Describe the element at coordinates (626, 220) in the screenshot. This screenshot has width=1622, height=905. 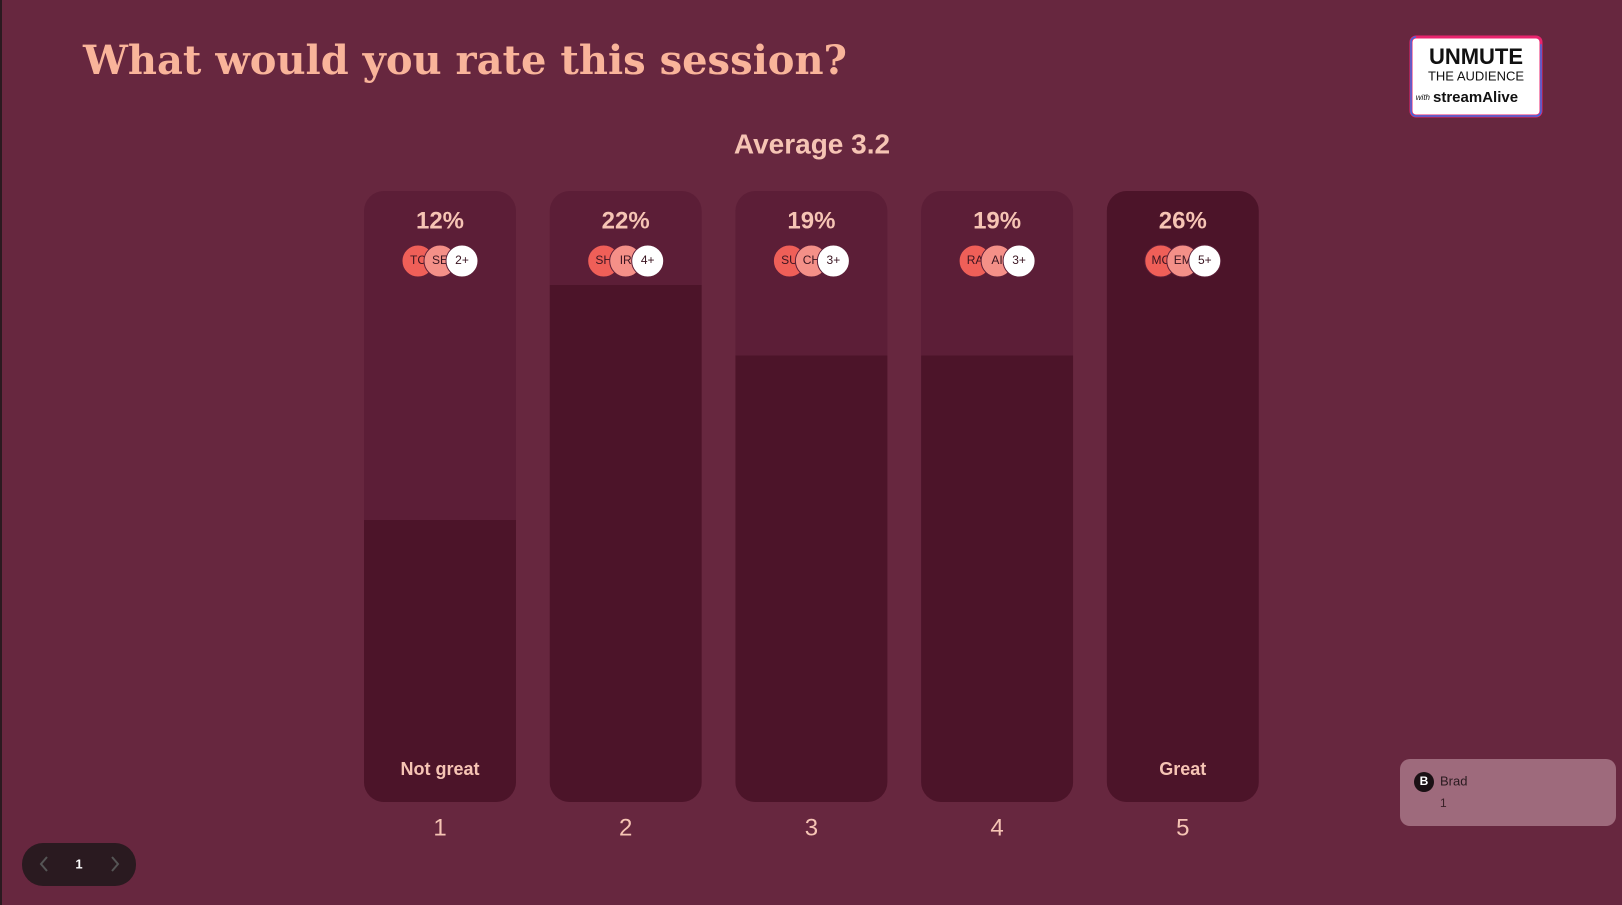
I see `value-label: 22%` at that location.